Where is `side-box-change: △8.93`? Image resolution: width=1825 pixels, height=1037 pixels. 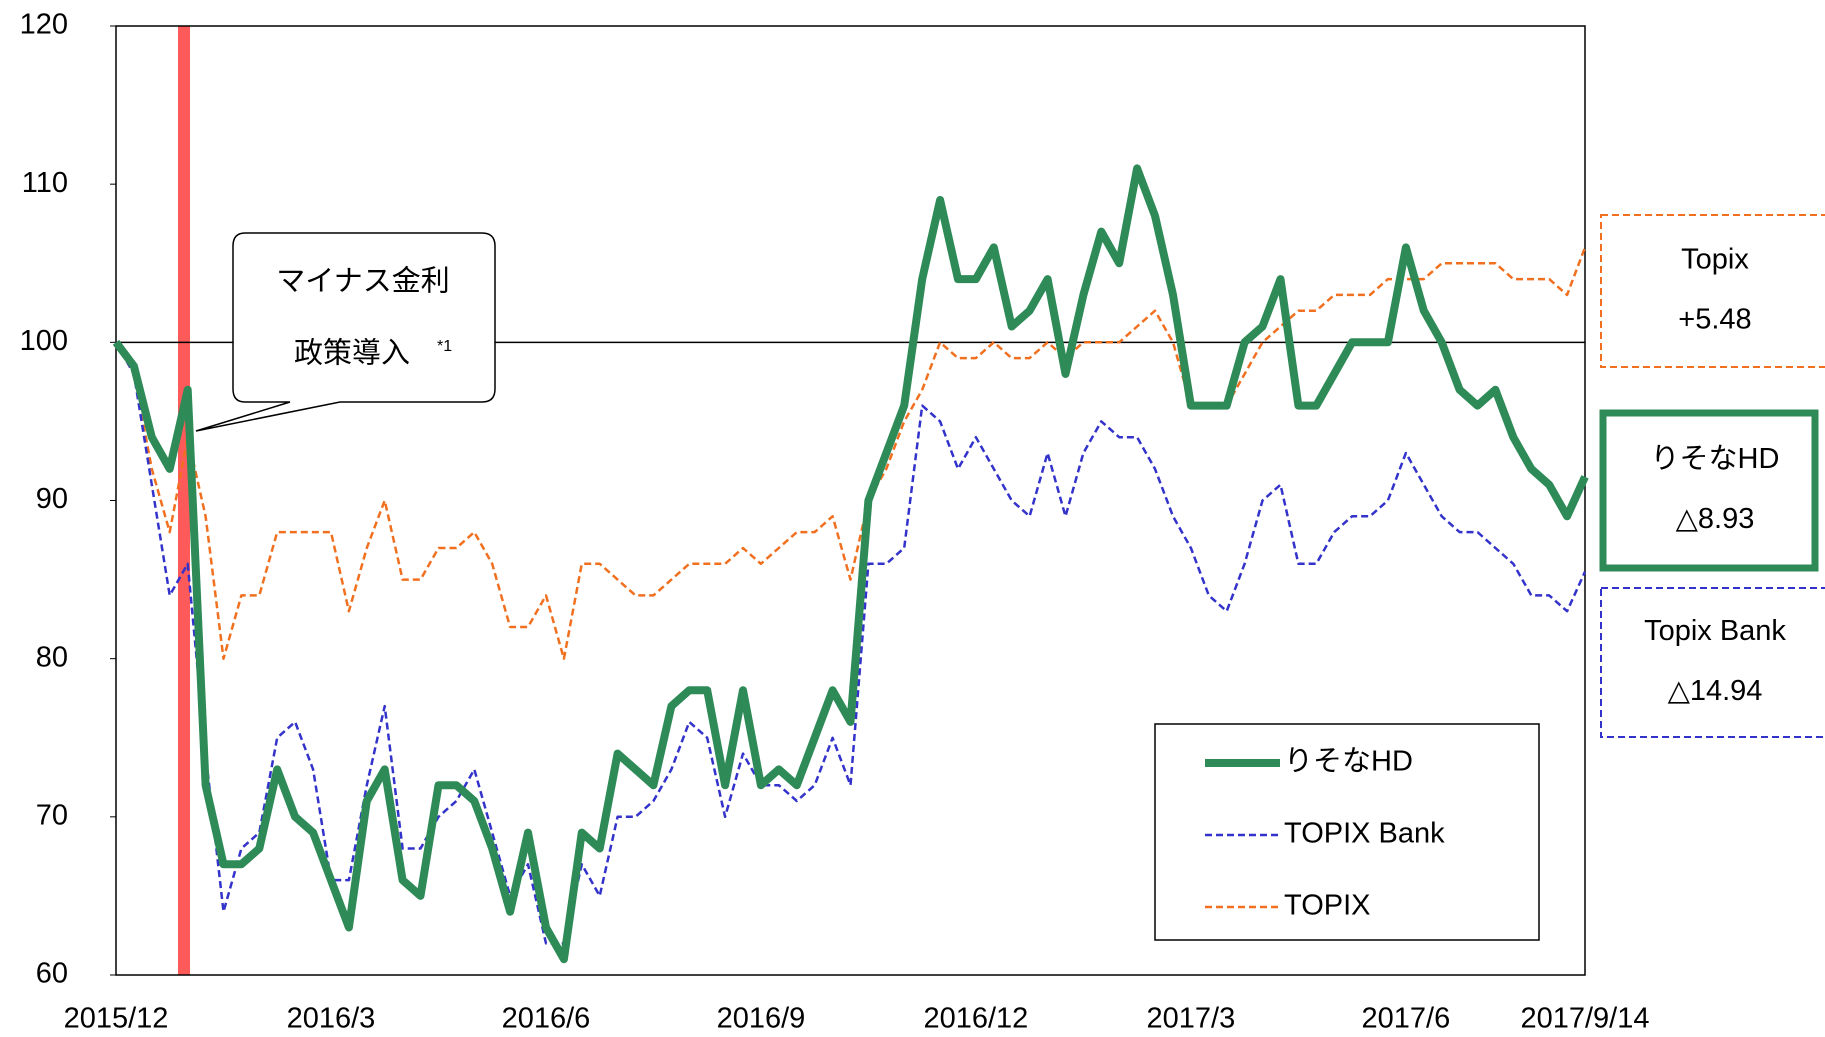 side-box-change: △8.93 is located at coordinates (1715, 519).